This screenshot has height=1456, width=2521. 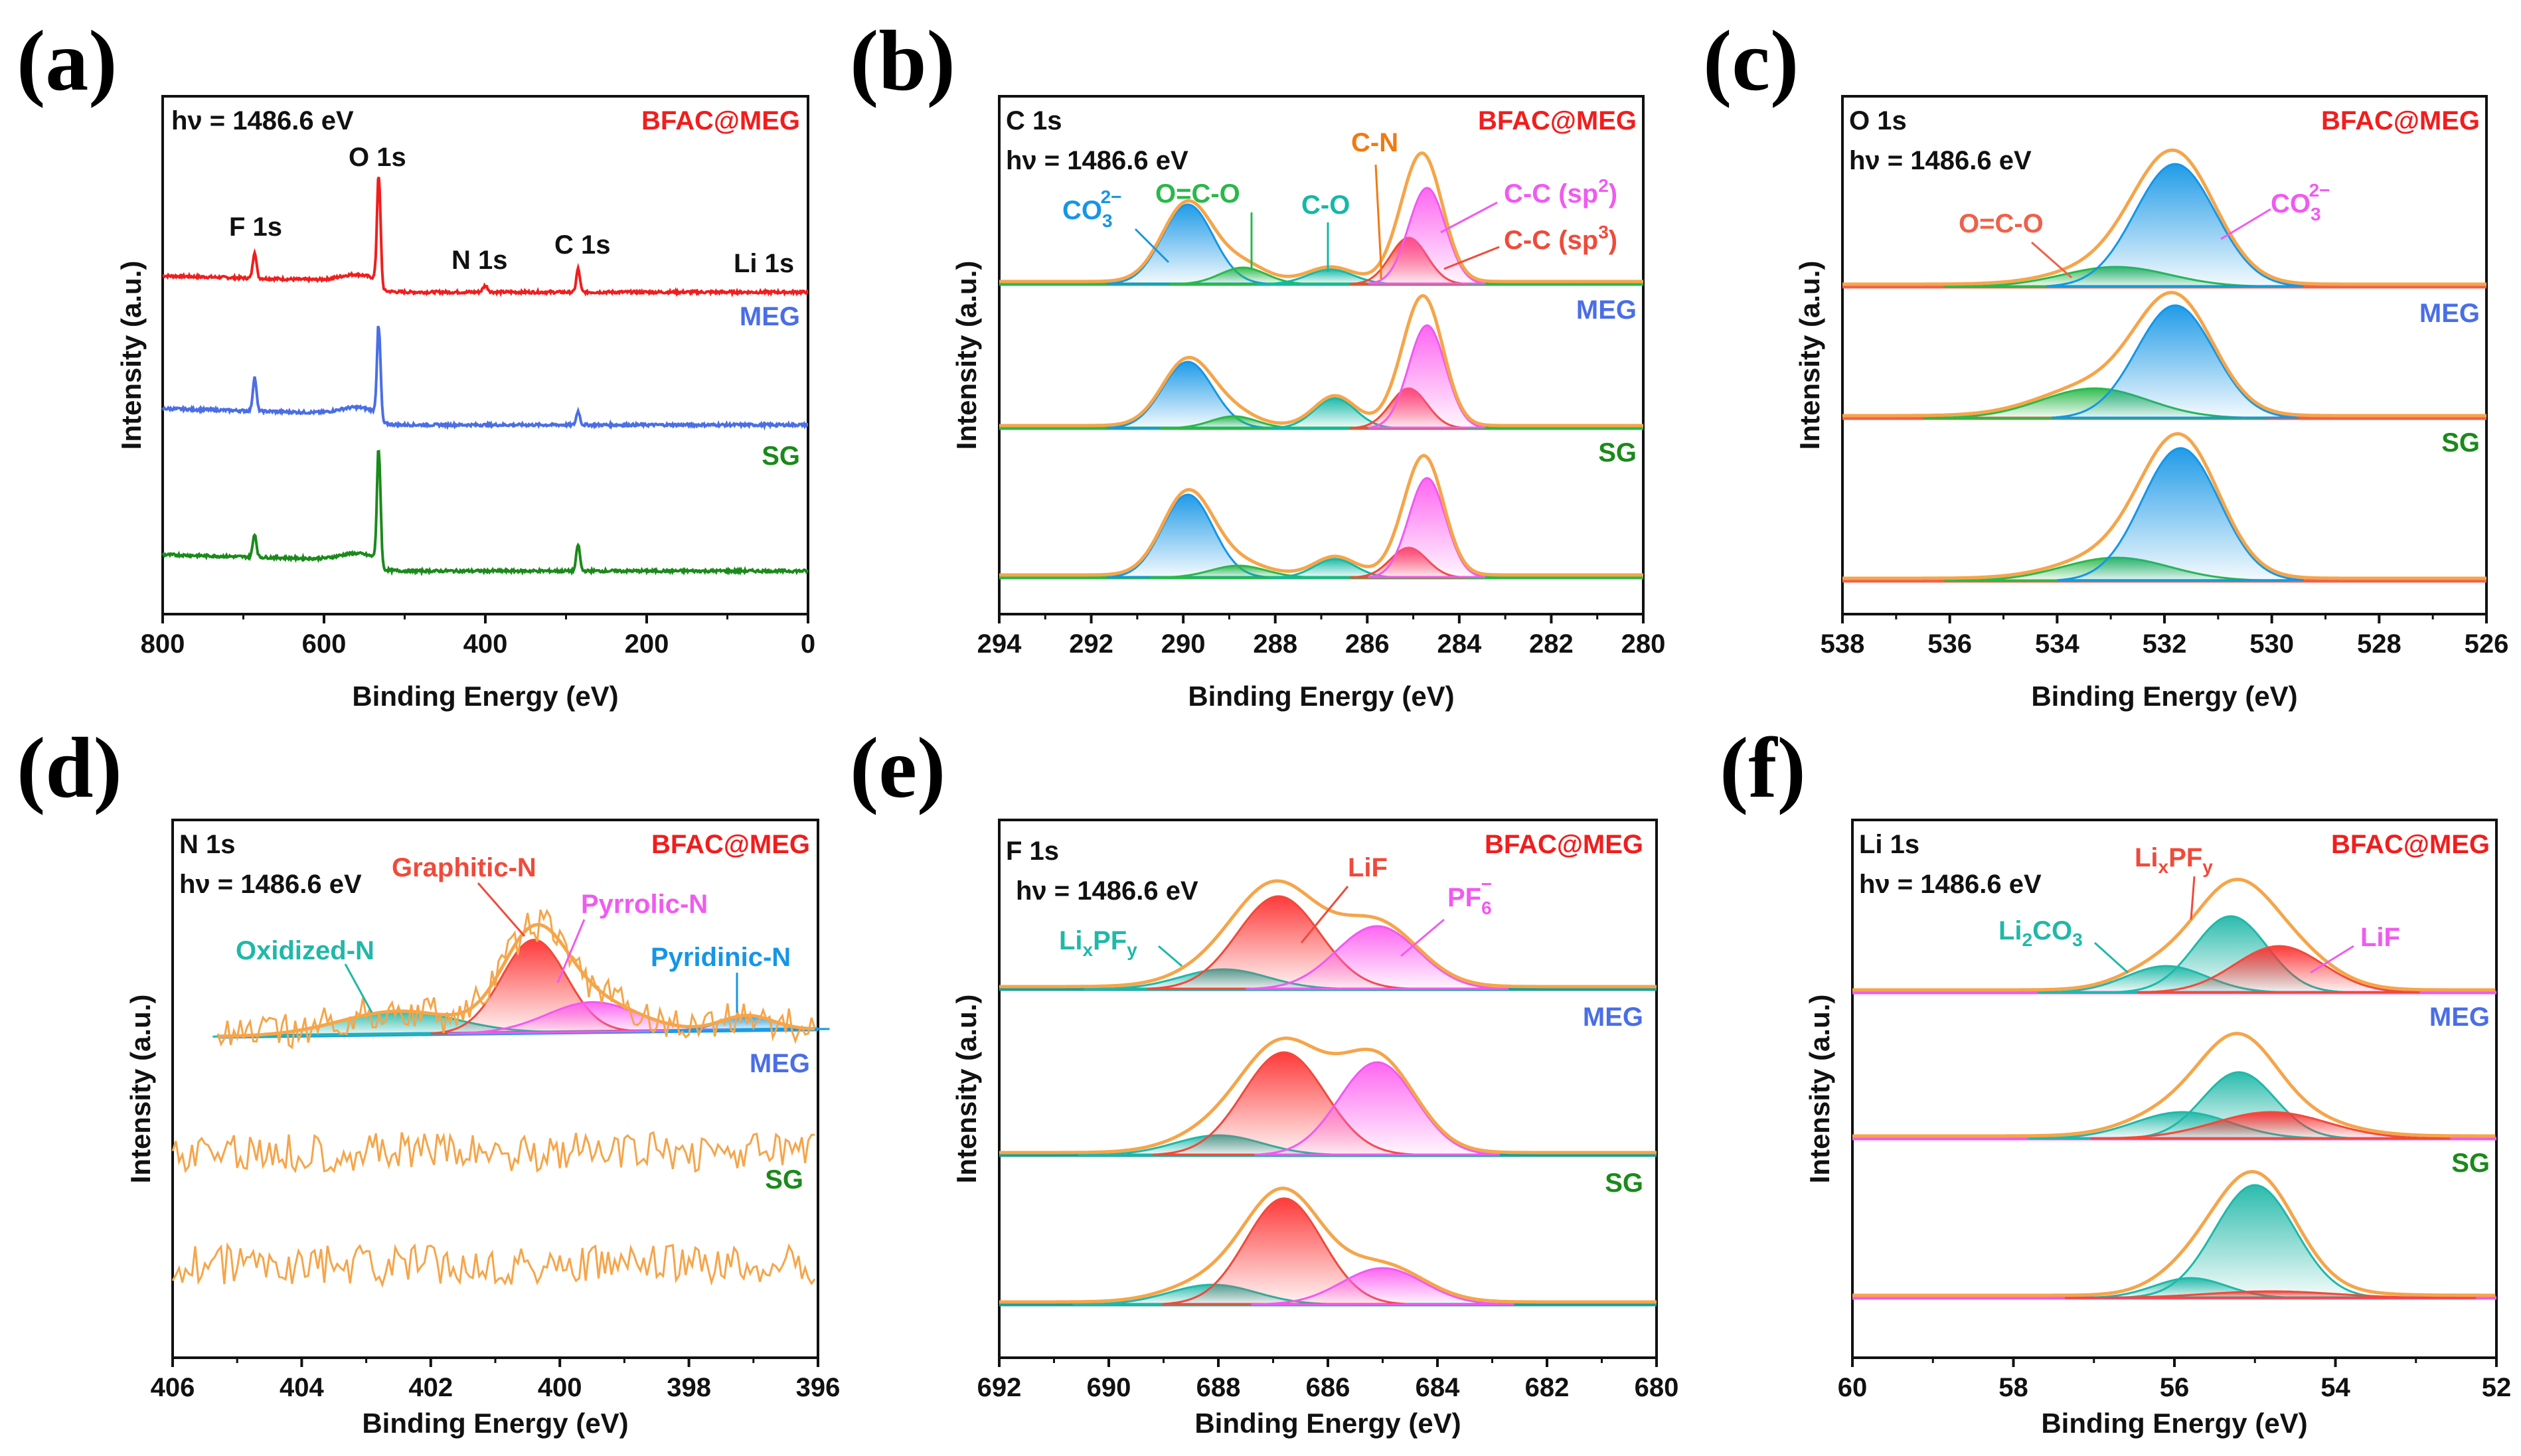 I want to click on component-label-co3-b: CO32−, so click(x=1092, y=209).